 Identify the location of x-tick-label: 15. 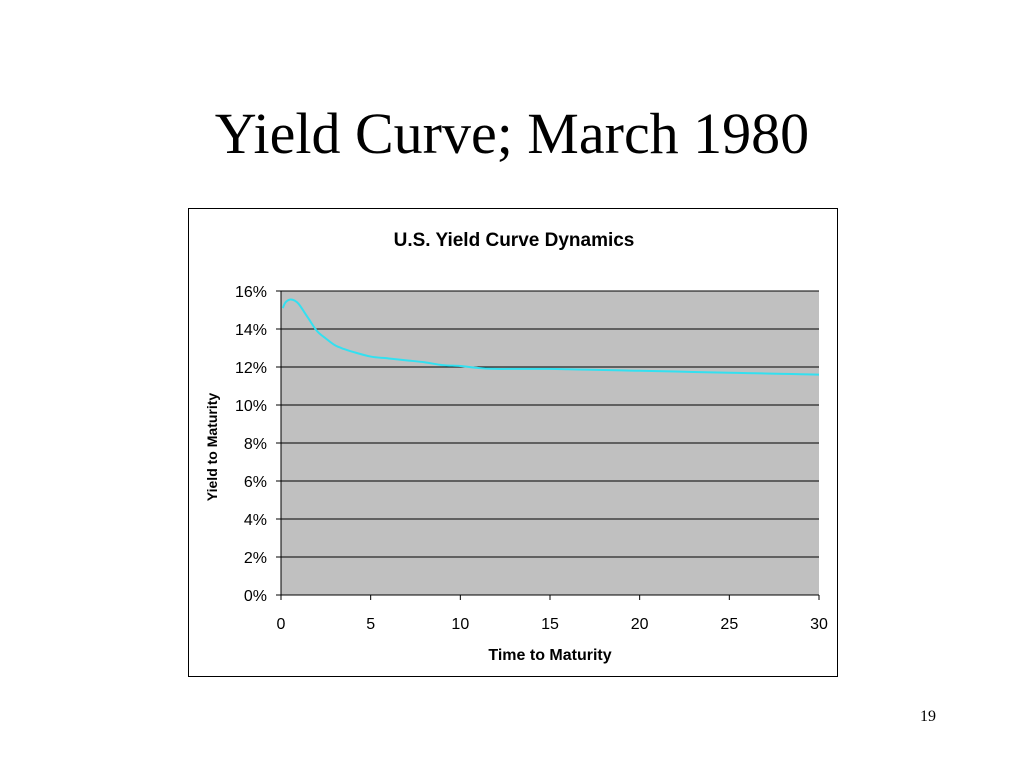
(550, 624).